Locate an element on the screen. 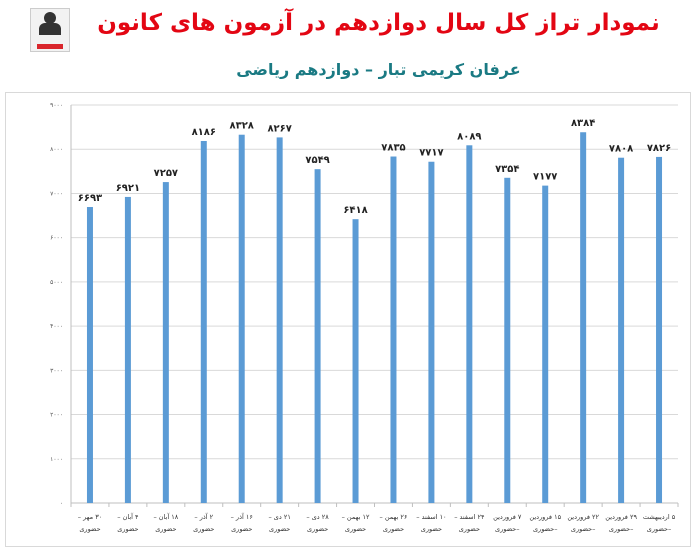 This screenshot has width=697, height=558. category-label: ۵ اردیبهشت is located at coordinates (659, 517).